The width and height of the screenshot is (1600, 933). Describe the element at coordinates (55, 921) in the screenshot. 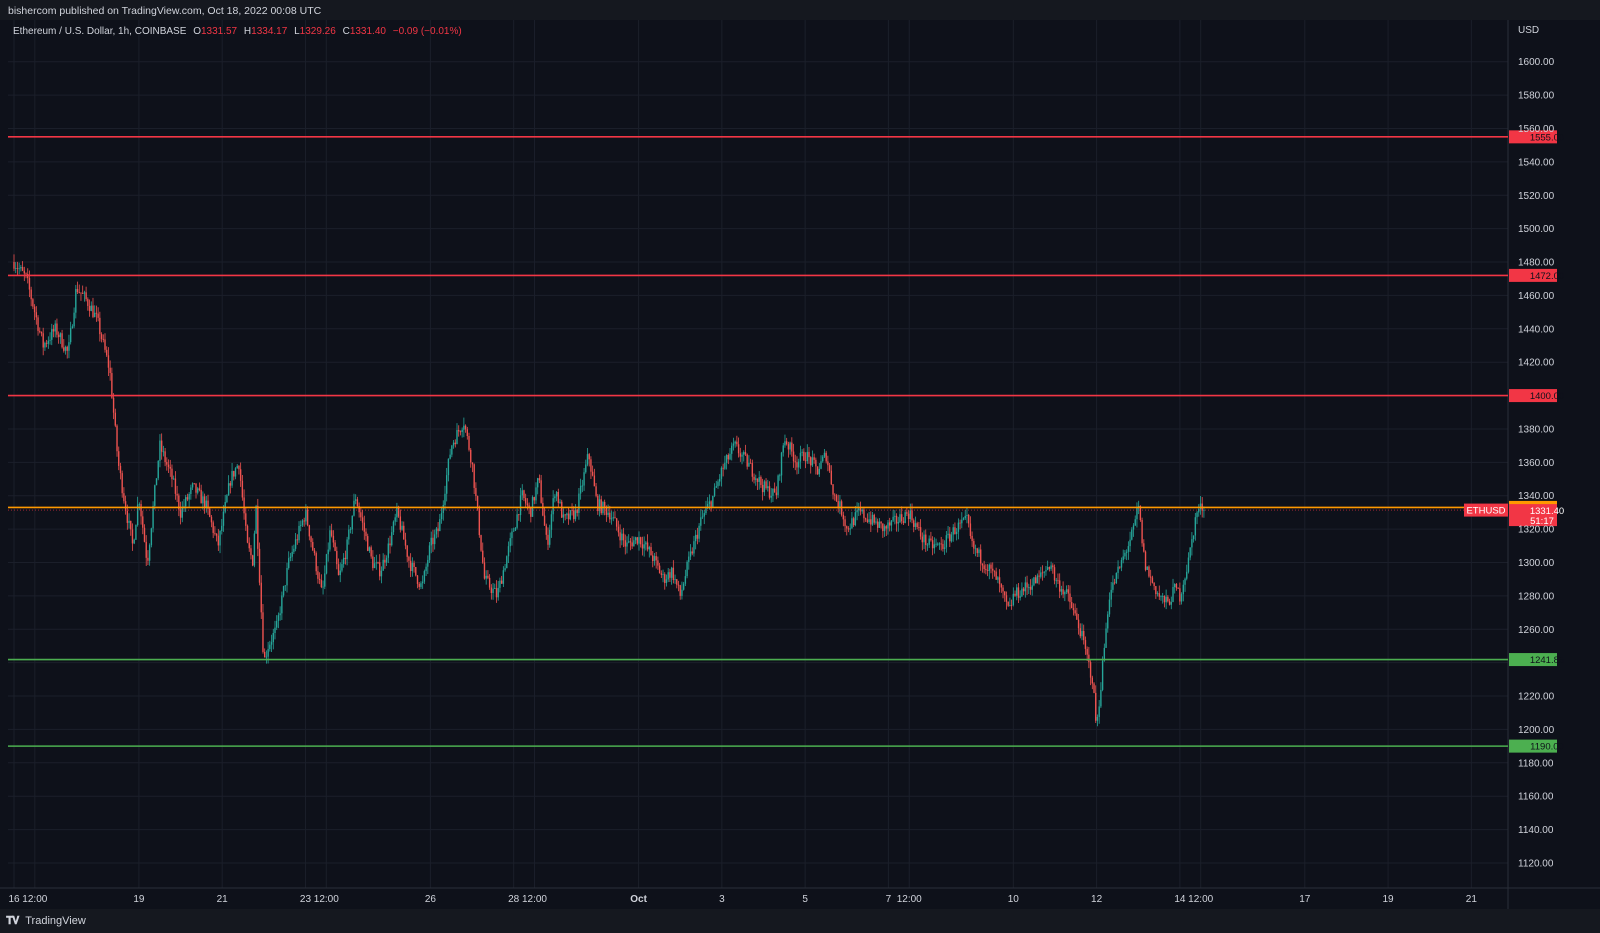

I see `brand-name: TradingView` at that location.